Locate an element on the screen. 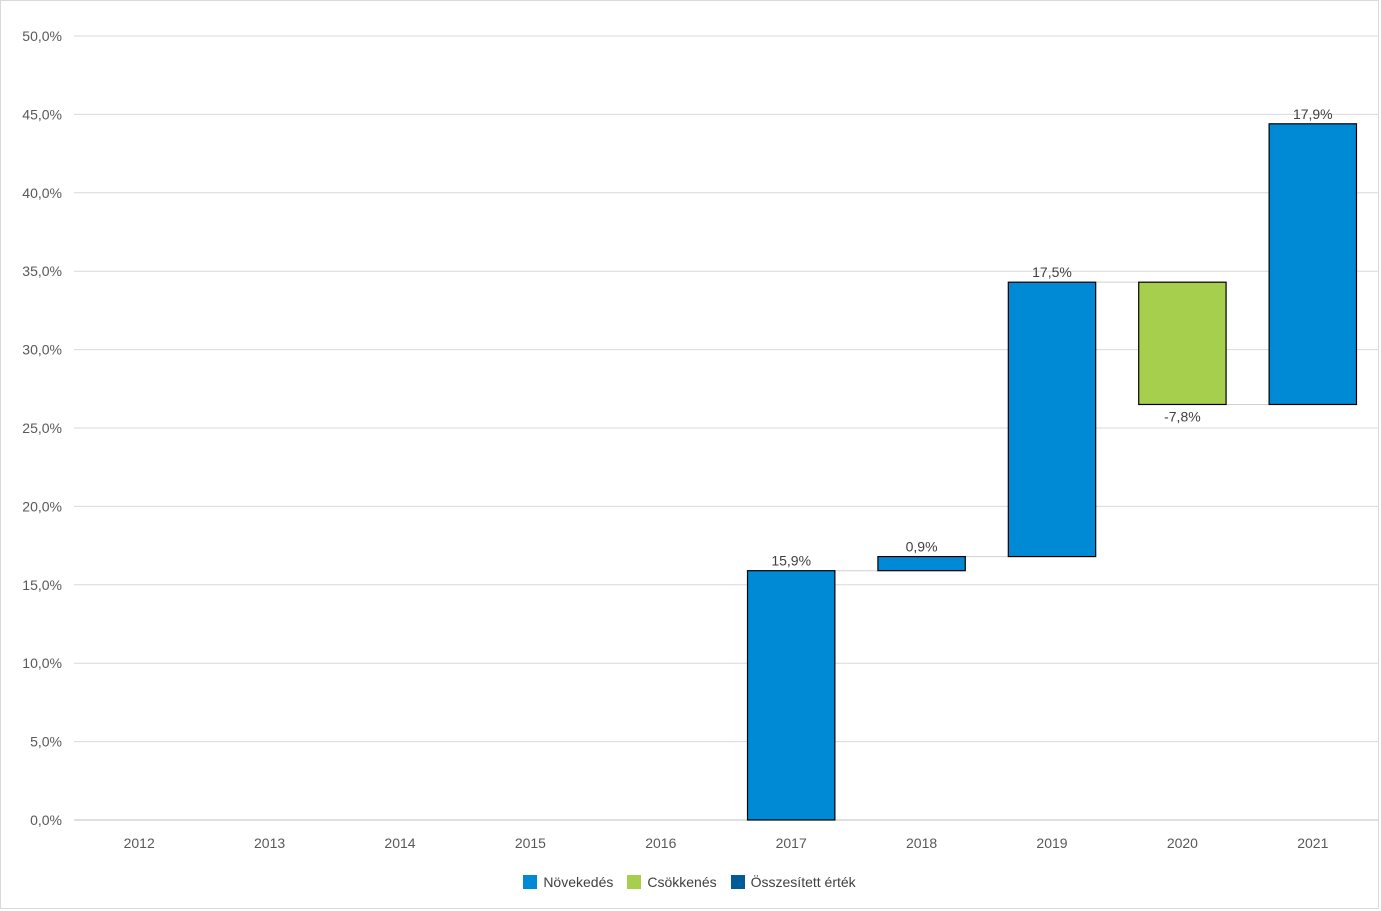 The width and height of the screenshot is (1381, 911). data-label-2021: 17,9% is located at coordinates (1313, 114).